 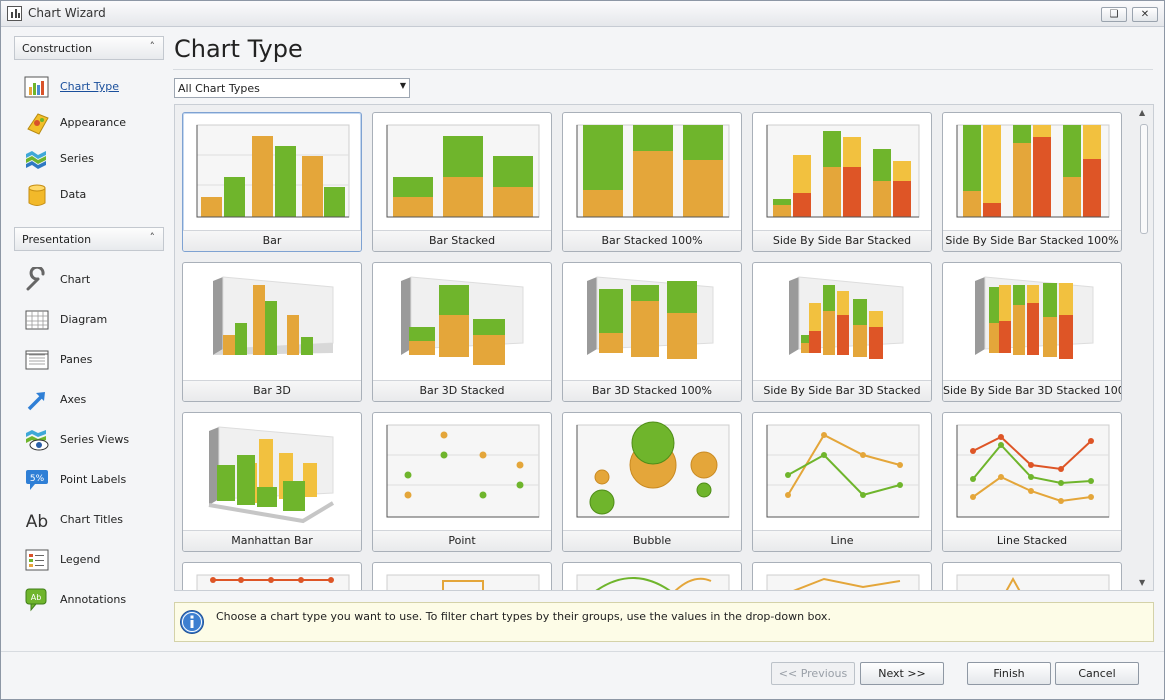 I want to click on tile-caption: Bar 3D Stacked, so click(x=462, y=390).